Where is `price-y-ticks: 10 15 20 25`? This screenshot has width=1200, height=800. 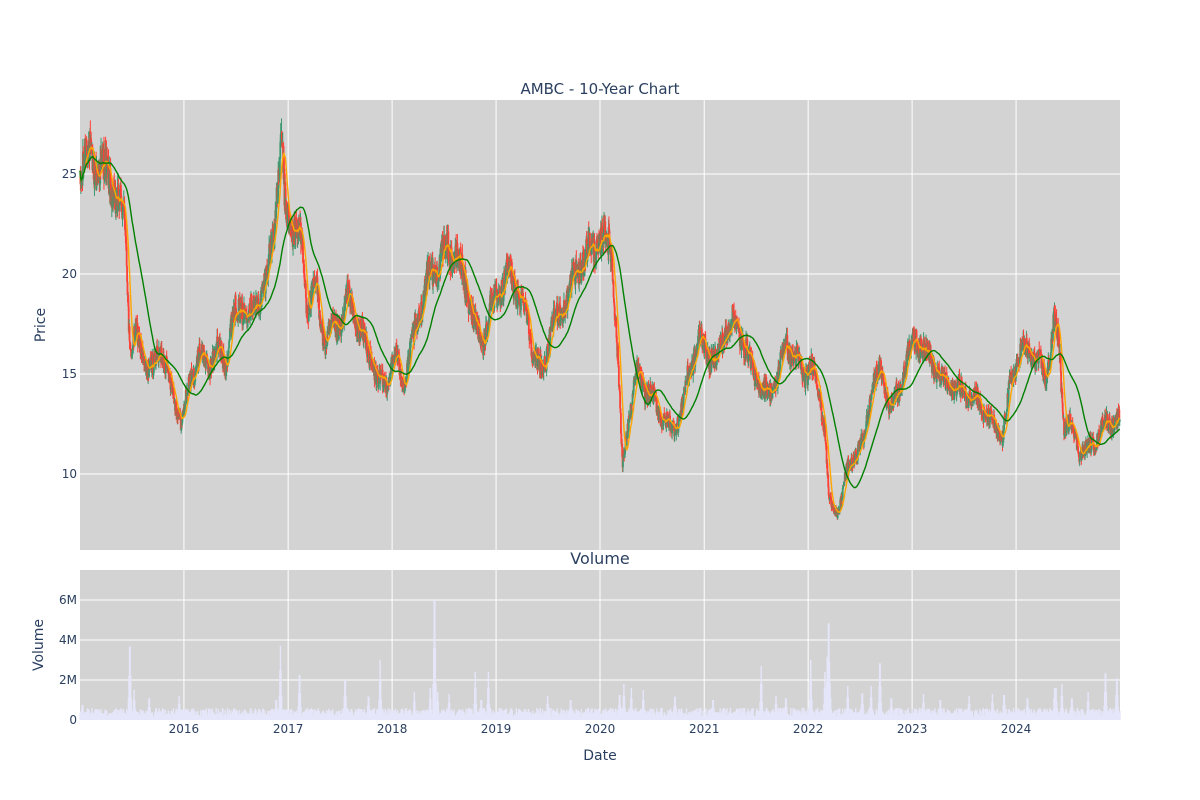 price-y-ticks: 10 15 20 25 is located at coordinates (69, 324).